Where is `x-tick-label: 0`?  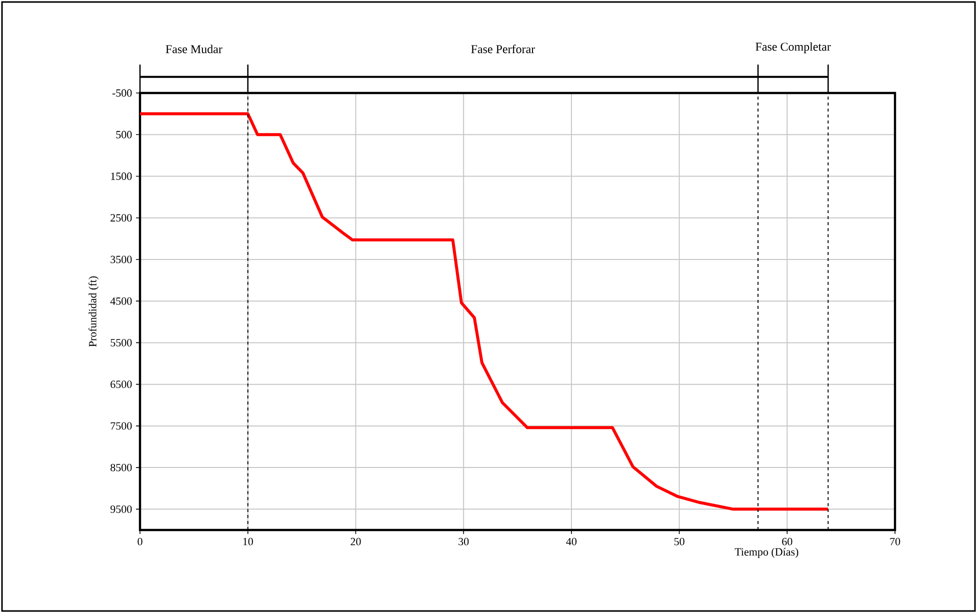
x-tick-label: 0 is located at coordinates (140, 542).